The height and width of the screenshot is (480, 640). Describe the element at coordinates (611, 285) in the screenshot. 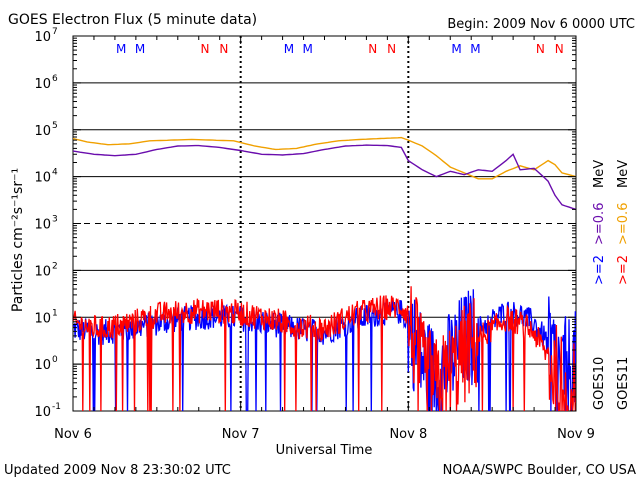

I see `legend: GOES10 >=2 >=0.6 MeV GOES11 >=2 >=0.6 MeV` at that location.